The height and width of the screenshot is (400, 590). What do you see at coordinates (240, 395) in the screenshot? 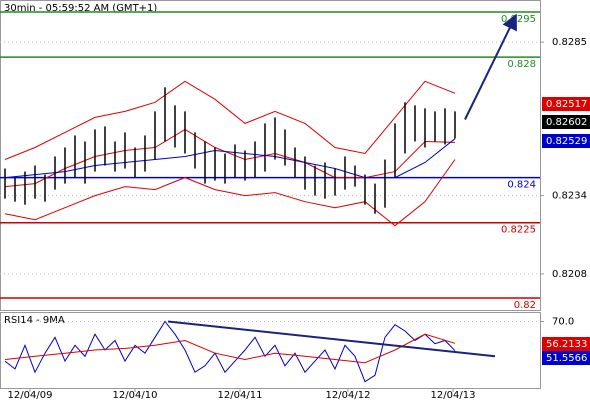
I see `x-tick-label: 12/04/11` at bounding box center [240, 395].